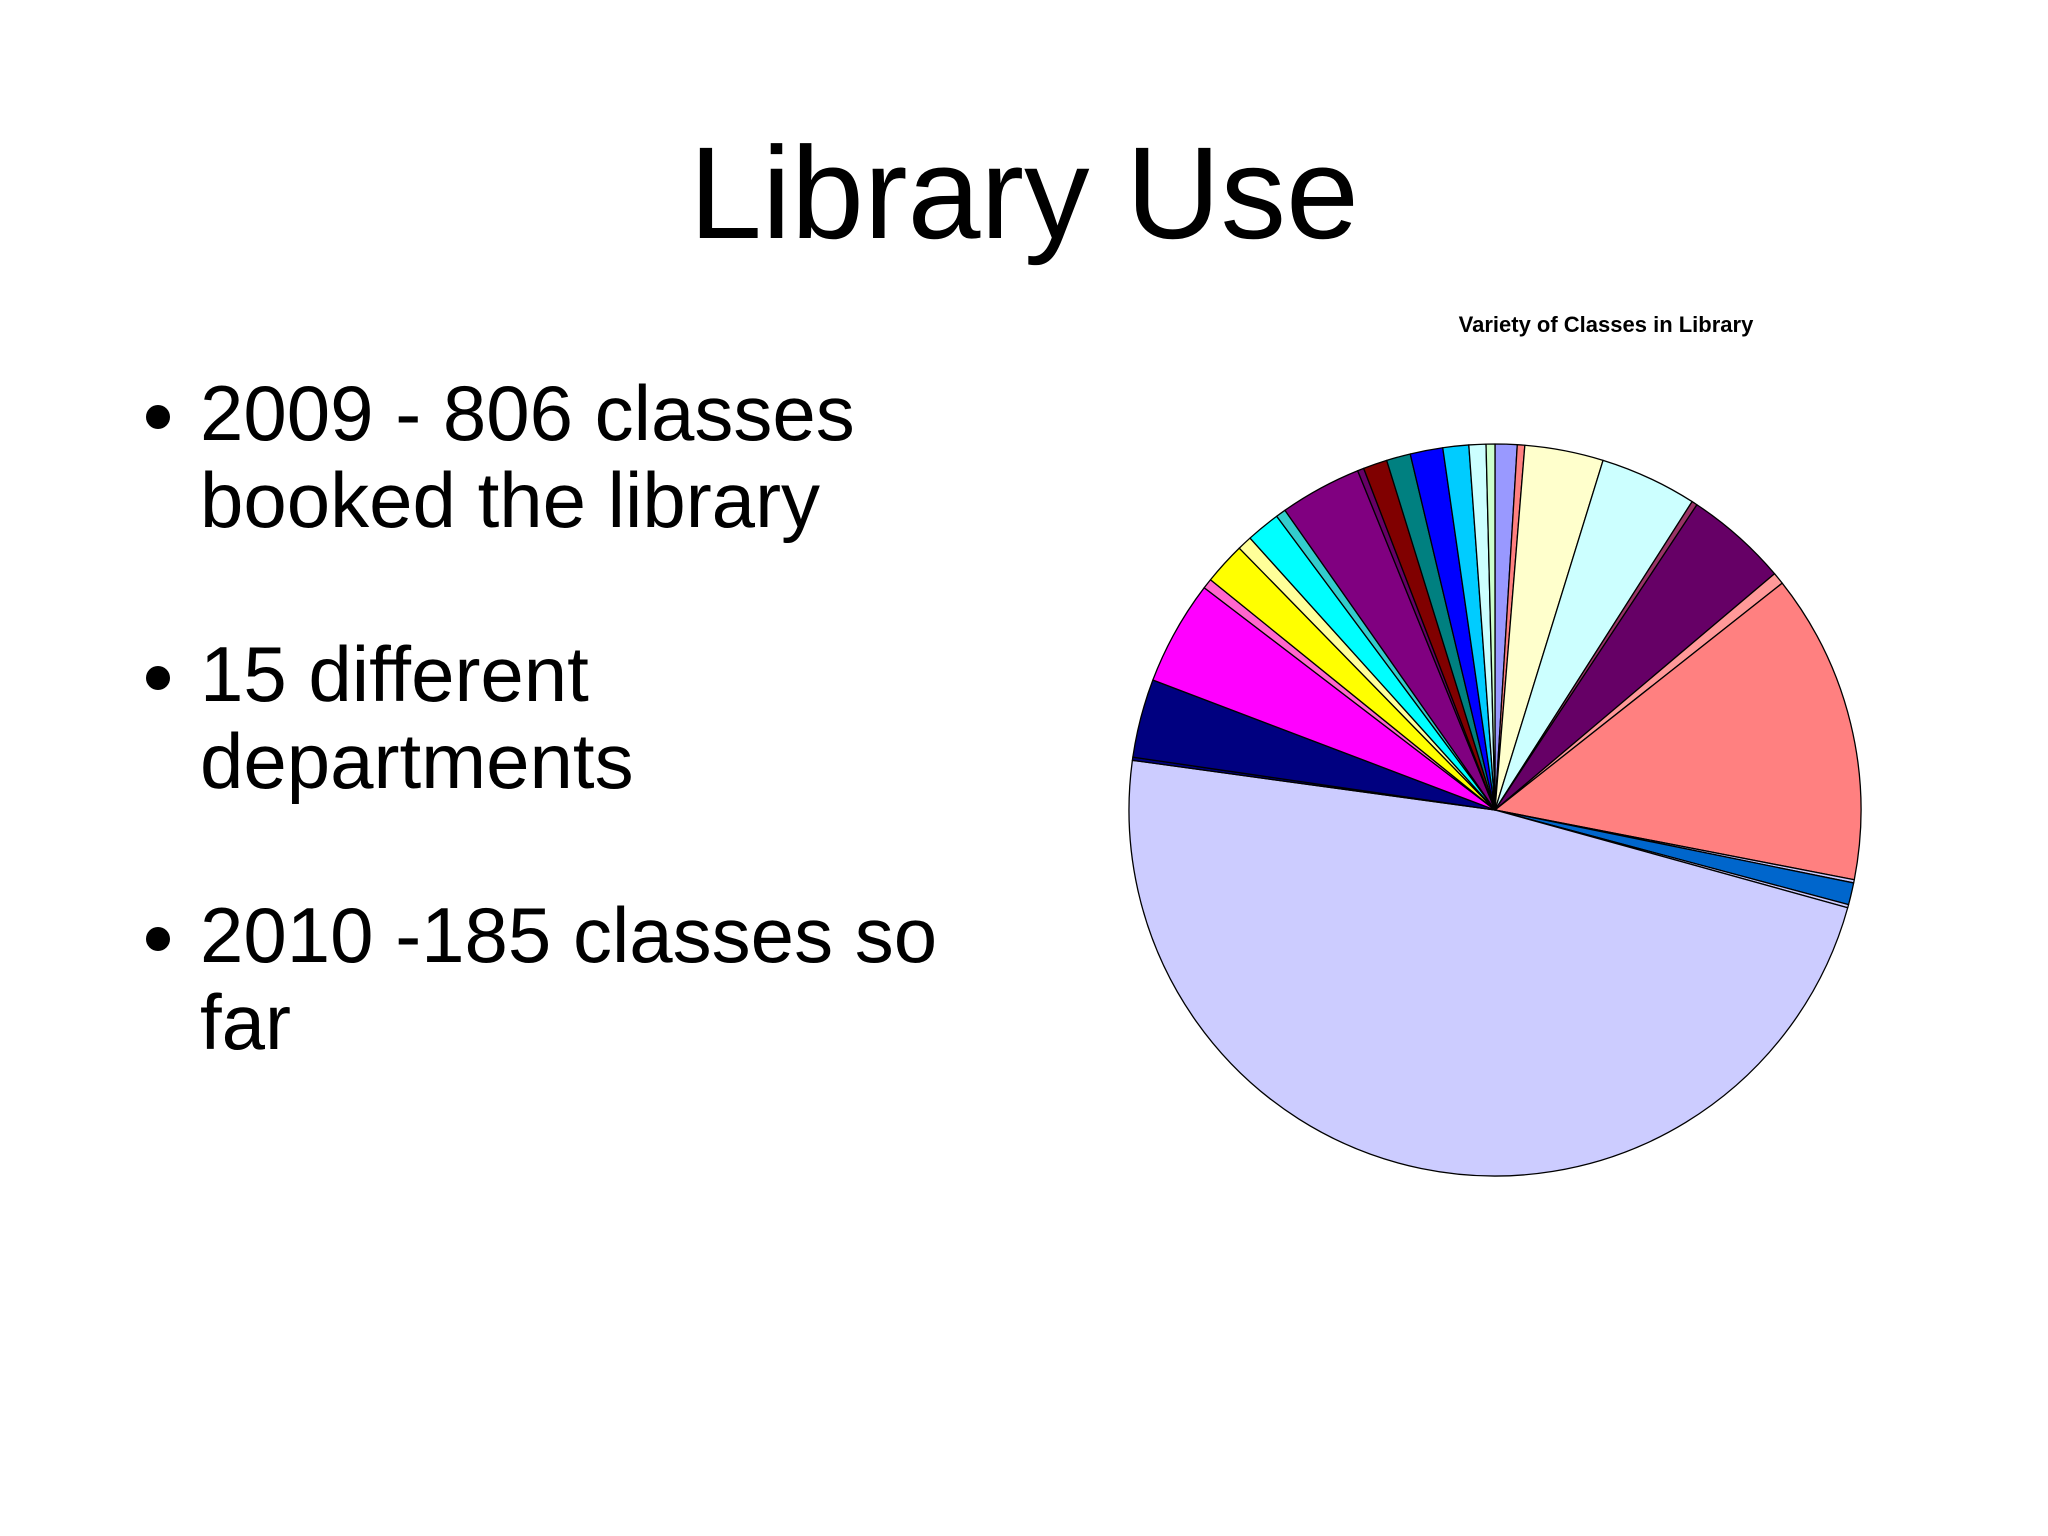 The height and width of the screenshot is (1536, 2048). What do you see at coordinates (615, 718) in the screenshot?
I see `bullet: 15 different departments` at bounding box center [615, 718].